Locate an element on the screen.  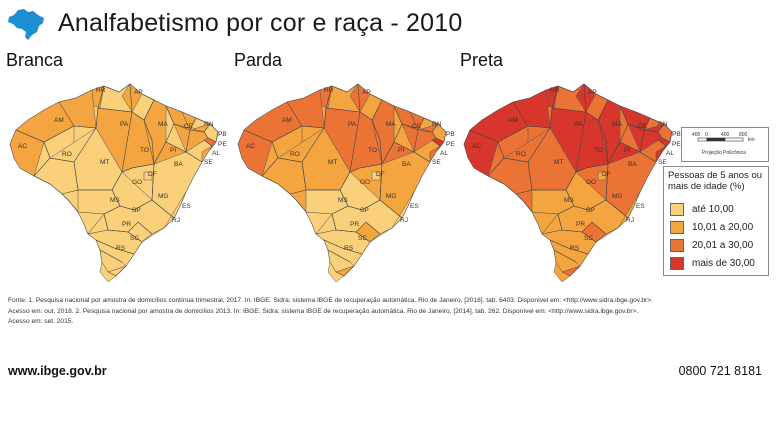
state-label-ms: MS is located at coordinates (115, 200).